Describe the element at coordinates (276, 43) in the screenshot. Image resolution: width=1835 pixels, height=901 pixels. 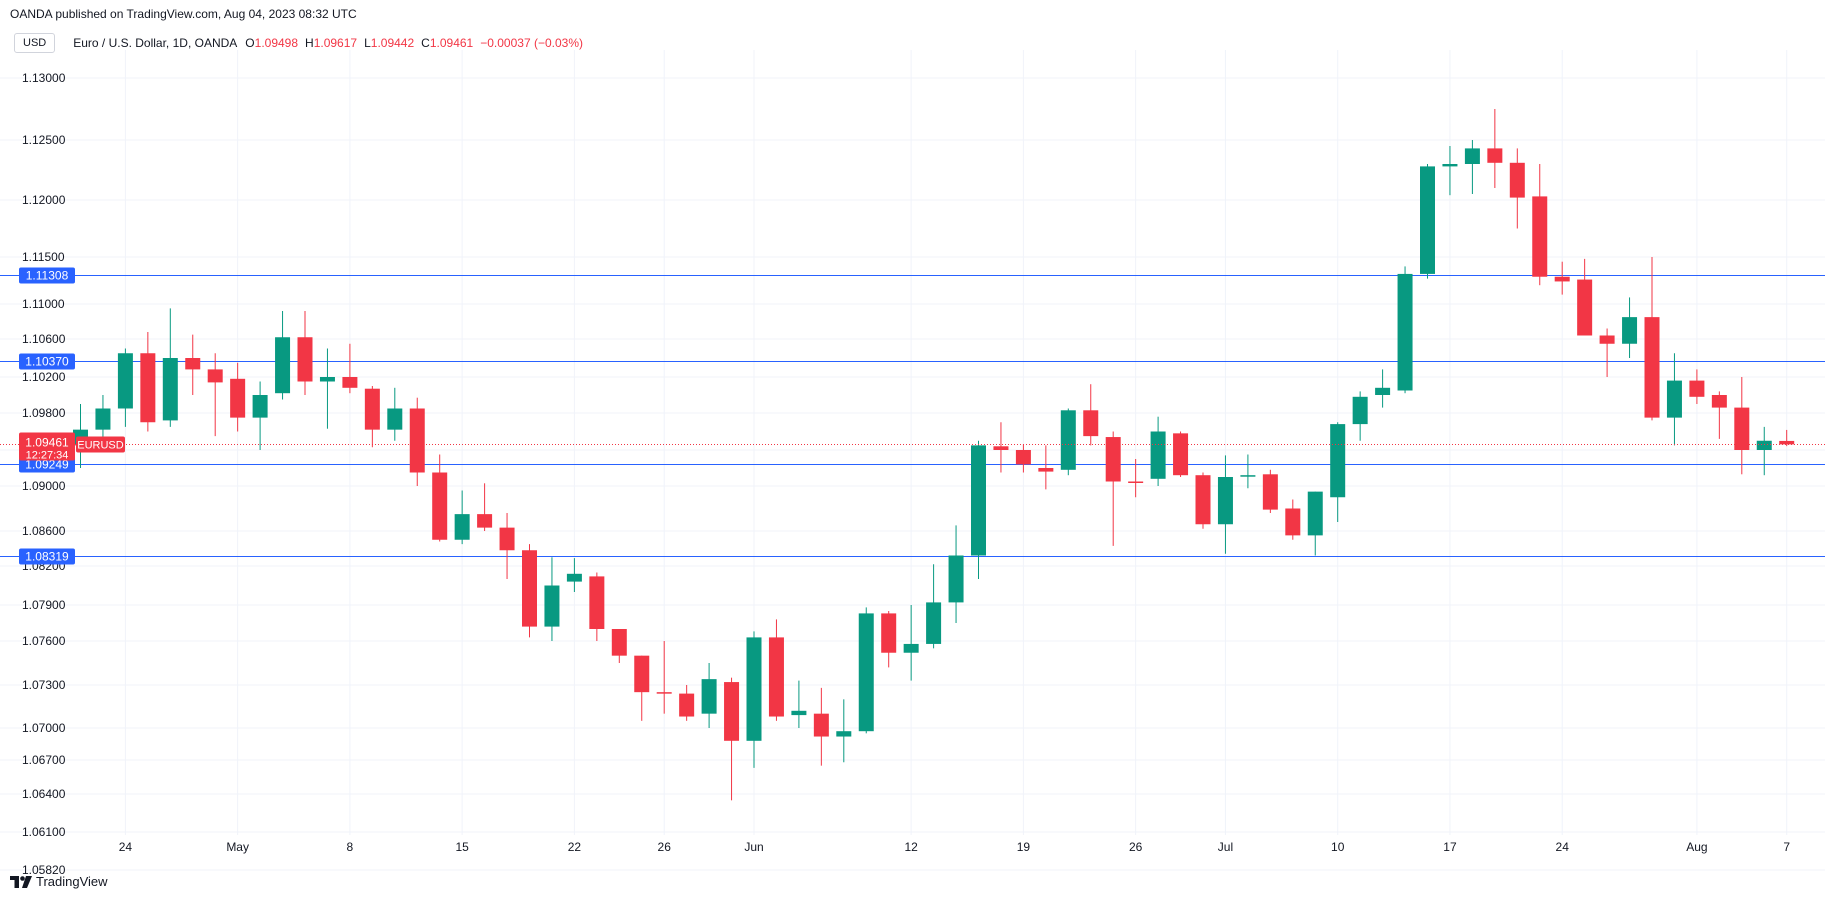
I see `open-value: 1.09498` at that location.